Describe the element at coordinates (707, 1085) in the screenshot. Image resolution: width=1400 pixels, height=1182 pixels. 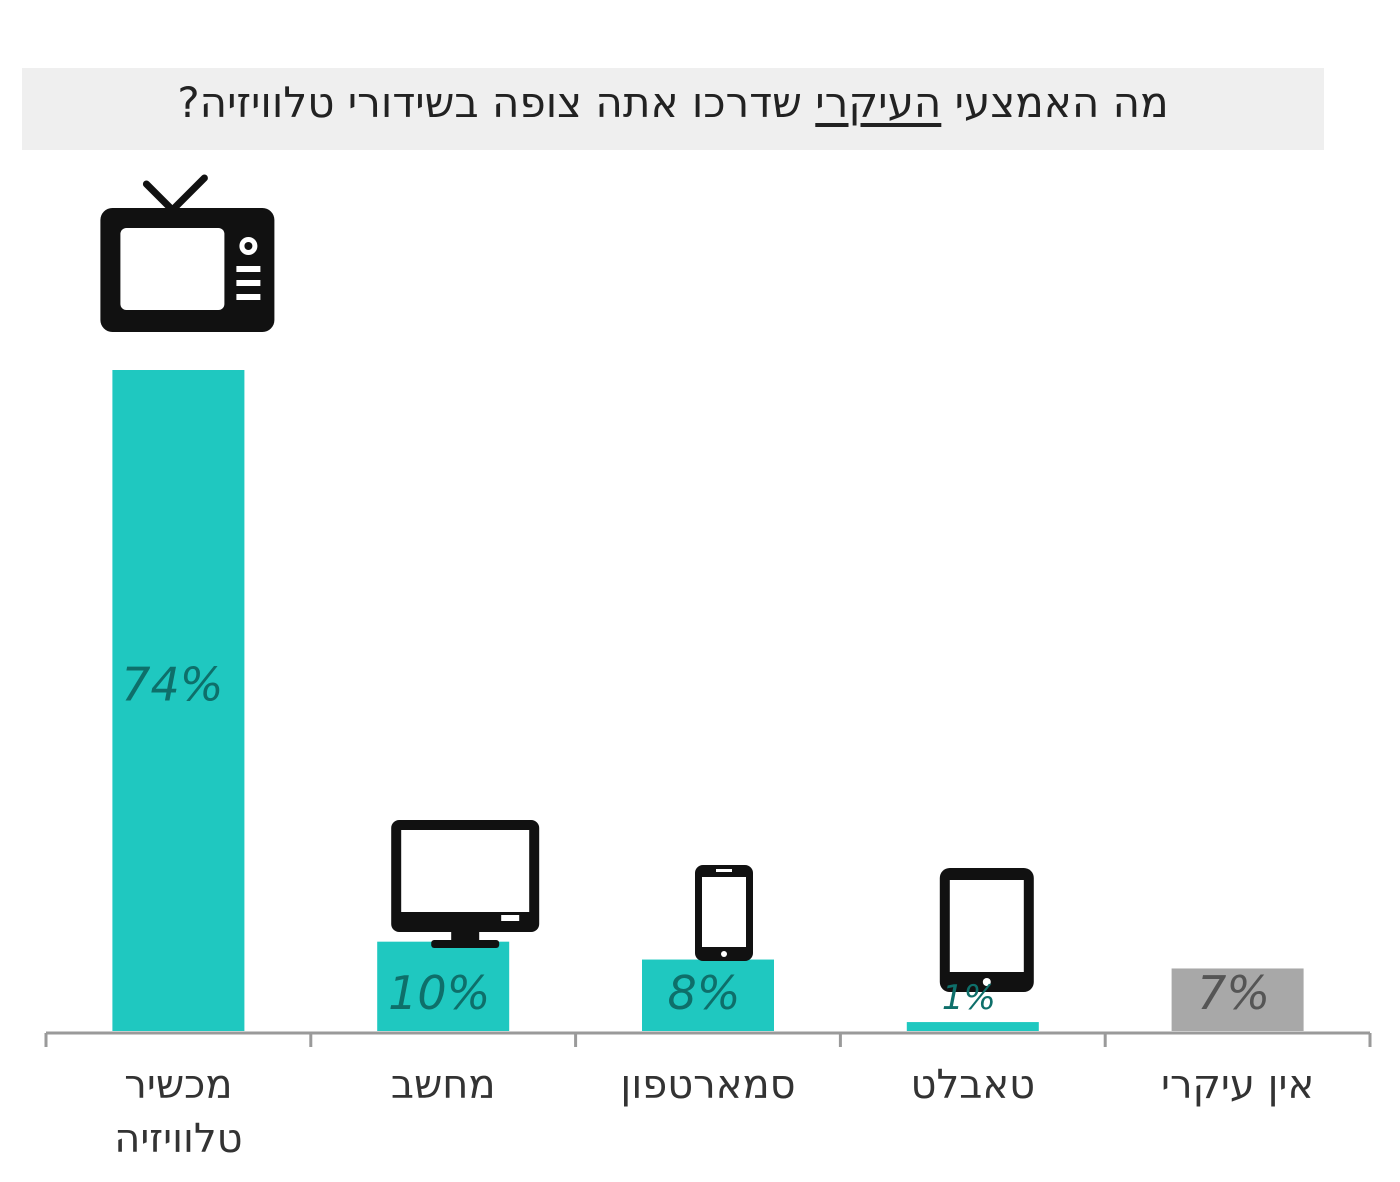
I see `category-label: סמארטפון` at that location.